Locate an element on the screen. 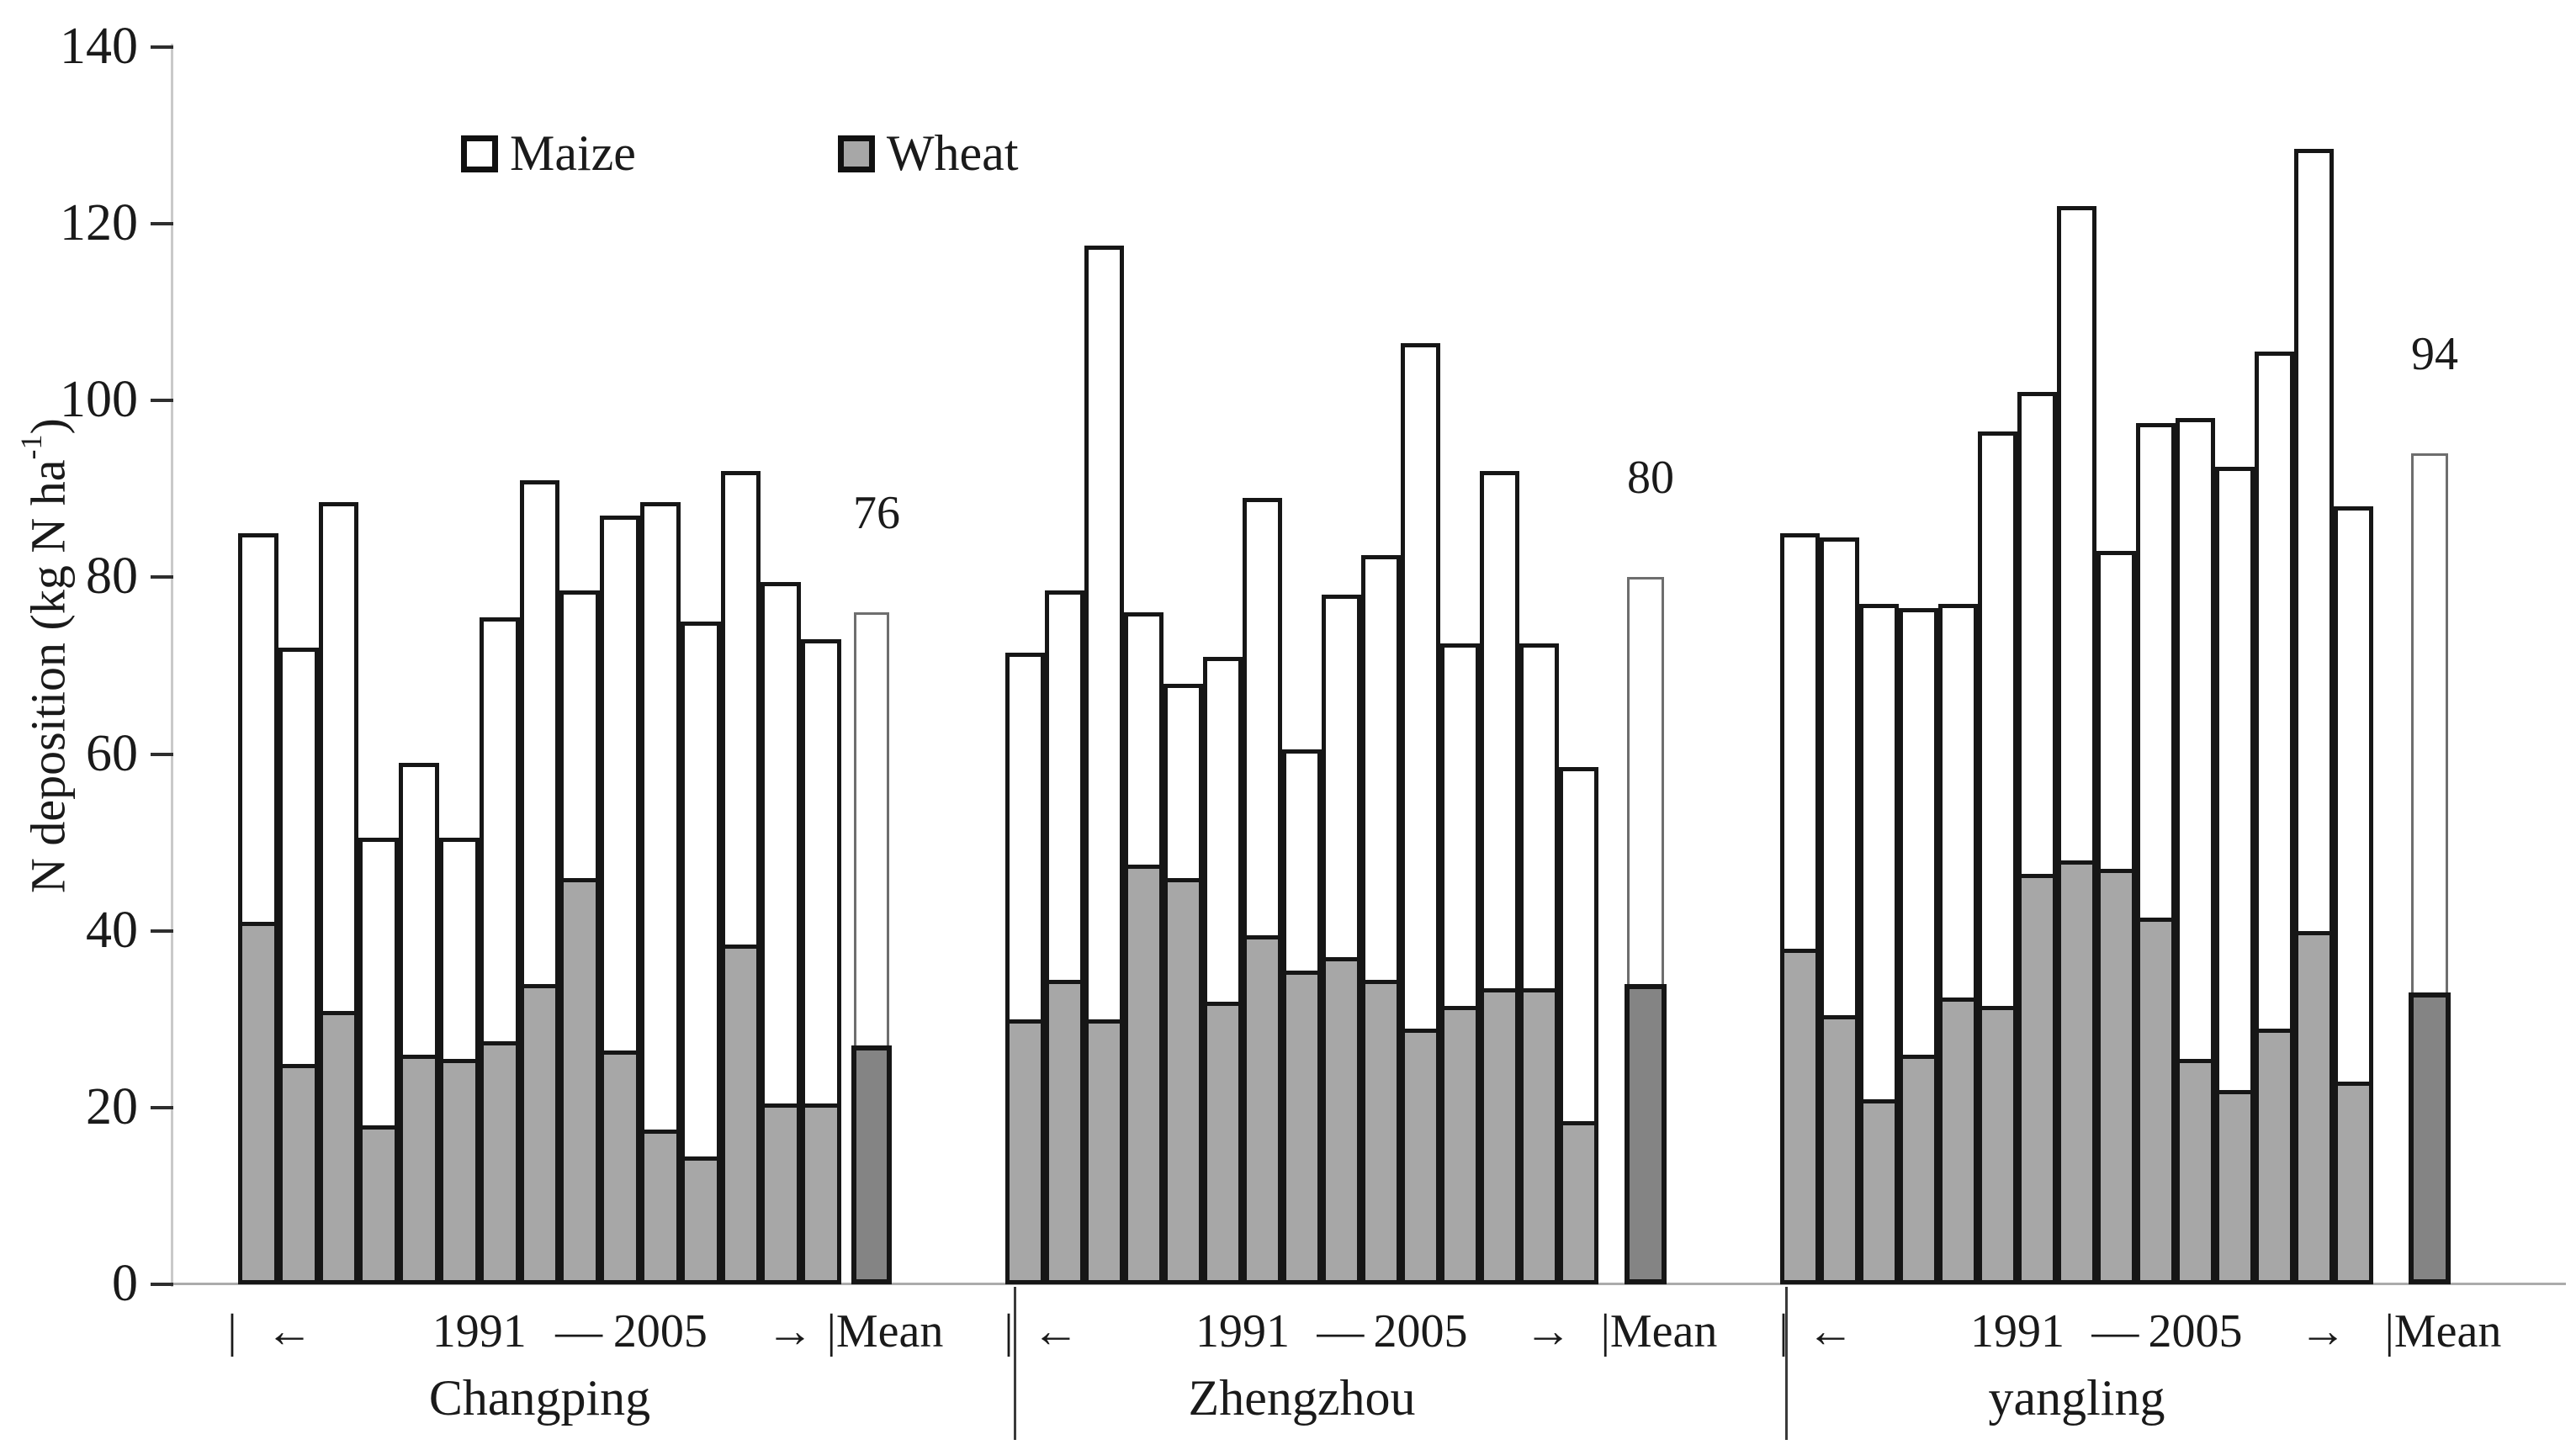  maize-swatch-icon is located at coordinates (479, 153).